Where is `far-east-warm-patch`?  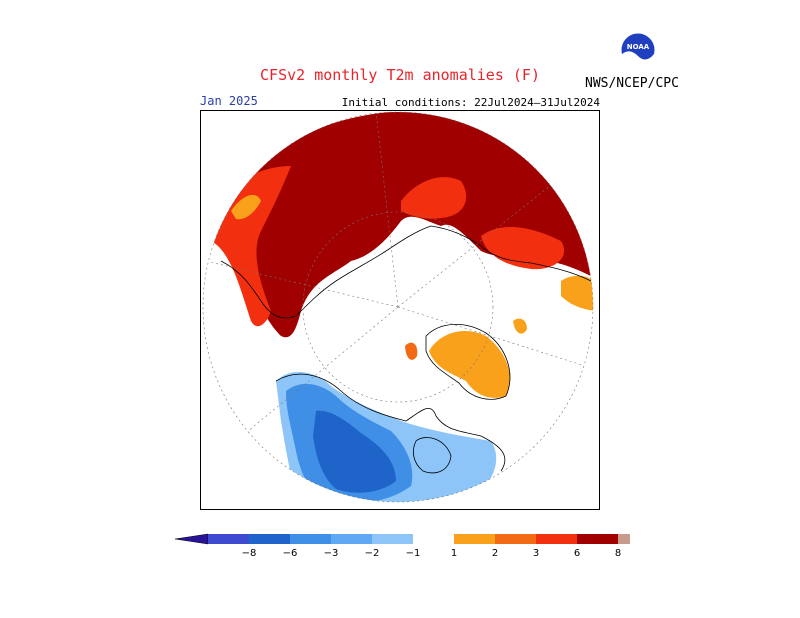
far-east-warm-patch is located at coordinates (523, 248).